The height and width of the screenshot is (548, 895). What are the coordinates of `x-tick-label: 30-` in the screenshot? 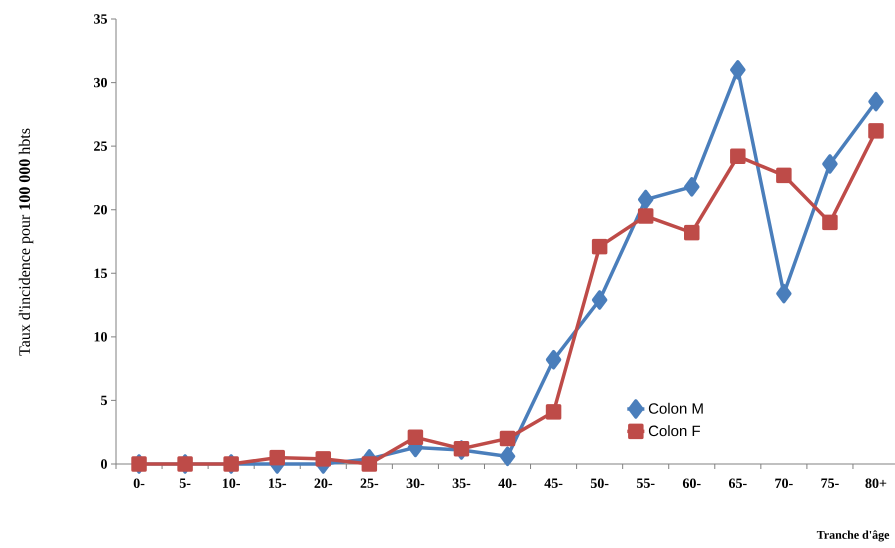 It's located at (415, 483).